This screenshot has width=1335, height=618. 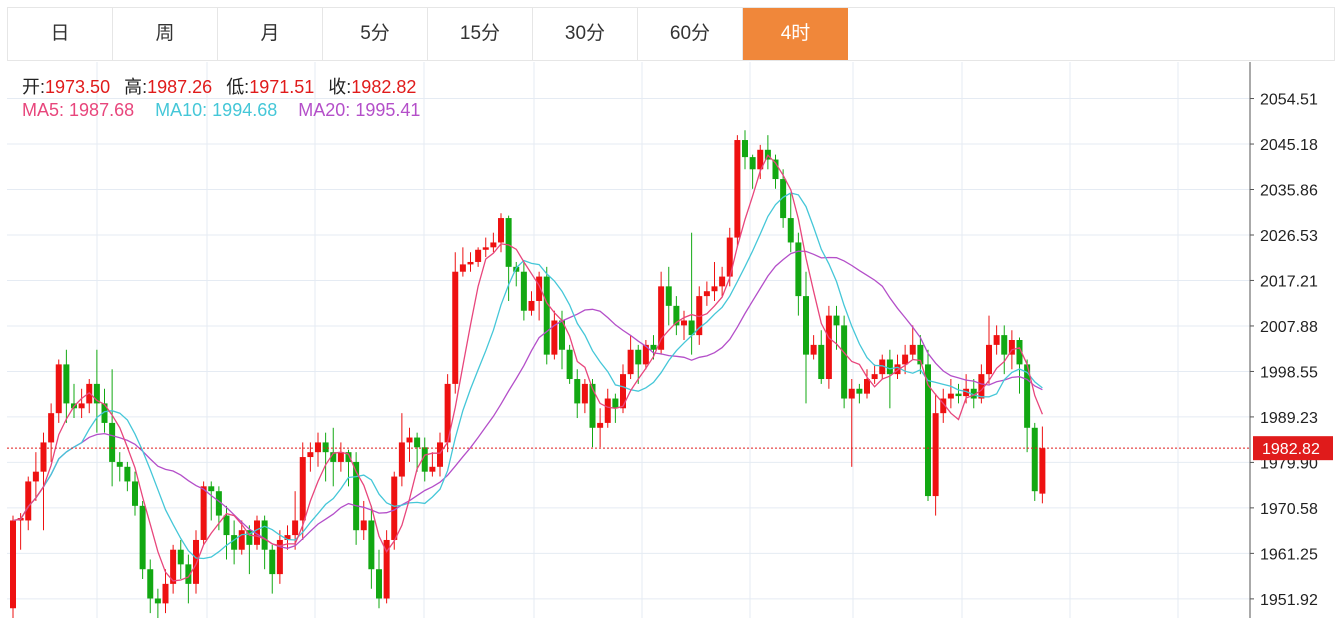 What do you see at coordinates (245, 110) in the screenshot?
I see `ma10-value: 1994.68` at bounding box center [245, 110].